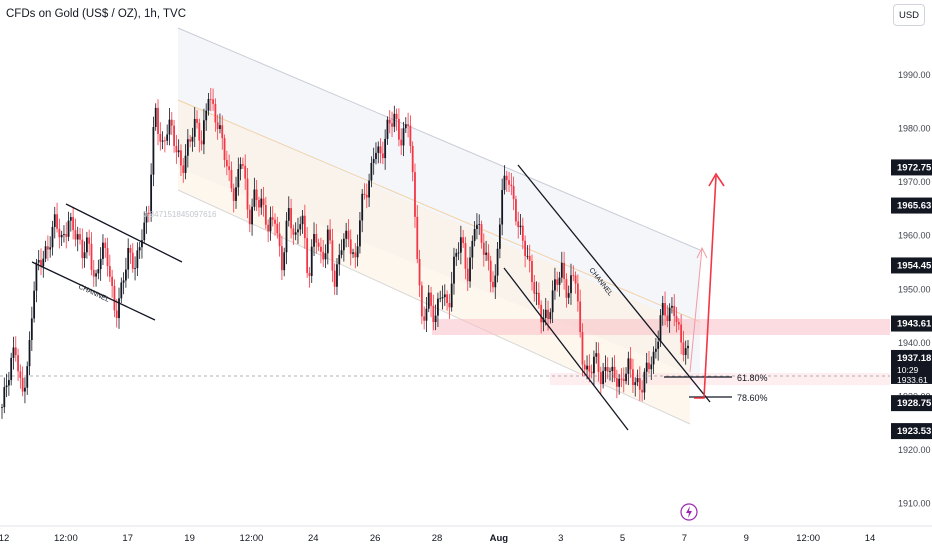 This screenshot has height=550, width=932. What do you see at coordinates (437, 538) in the screenshot?
I see `time-axis: 12 12:00 17 19 12:00 24 26 28 Aug 3 5 7 9 12:00 14` at bounding box center [437, 538].